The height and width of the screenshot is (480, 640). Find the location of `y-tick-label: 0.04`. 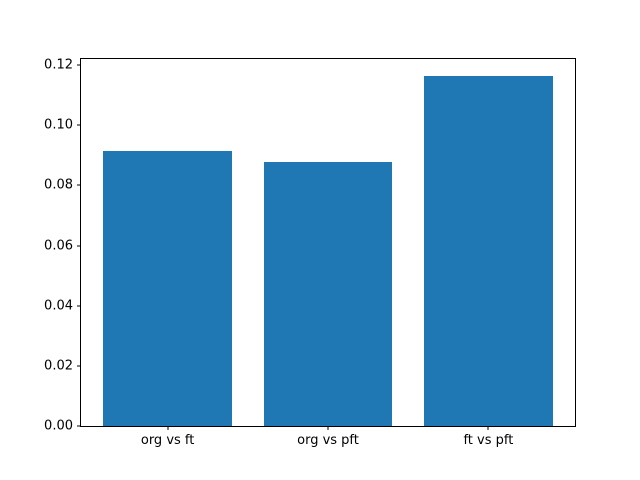

y-tick-label: 0.04 is located at coordinates (58, 306).